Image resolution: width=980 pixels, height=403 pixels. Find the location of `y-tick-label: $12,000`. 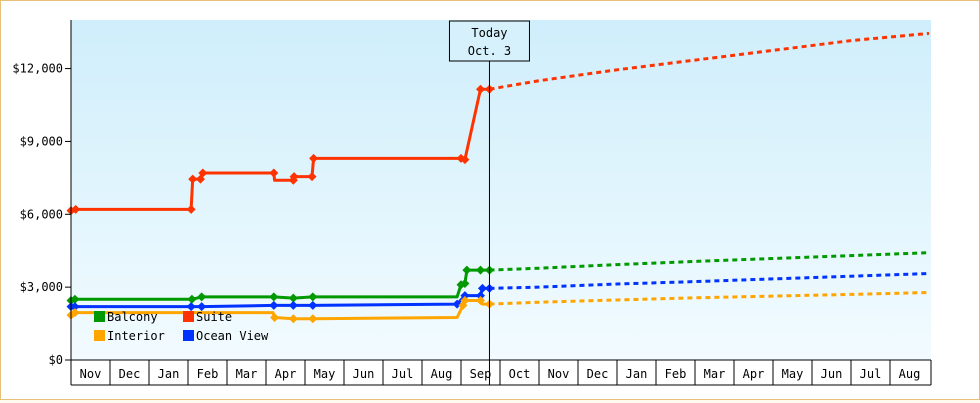

y-tick-label: $12,000 is located at coordinates (37, 69).